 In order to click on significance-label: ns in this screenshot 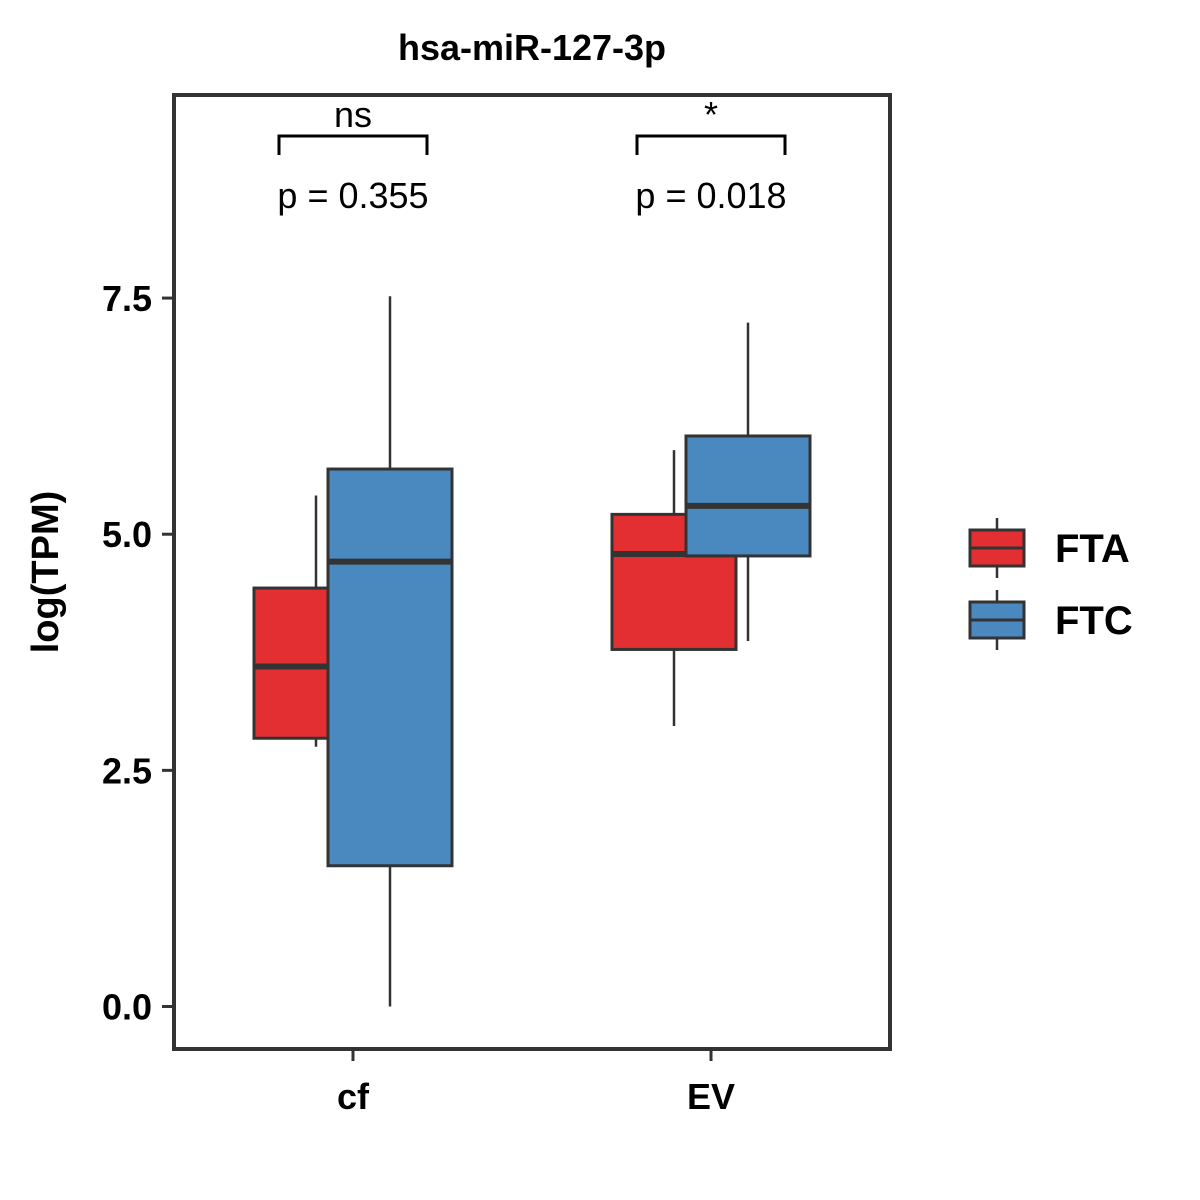, I will do `click(353, 114)`.